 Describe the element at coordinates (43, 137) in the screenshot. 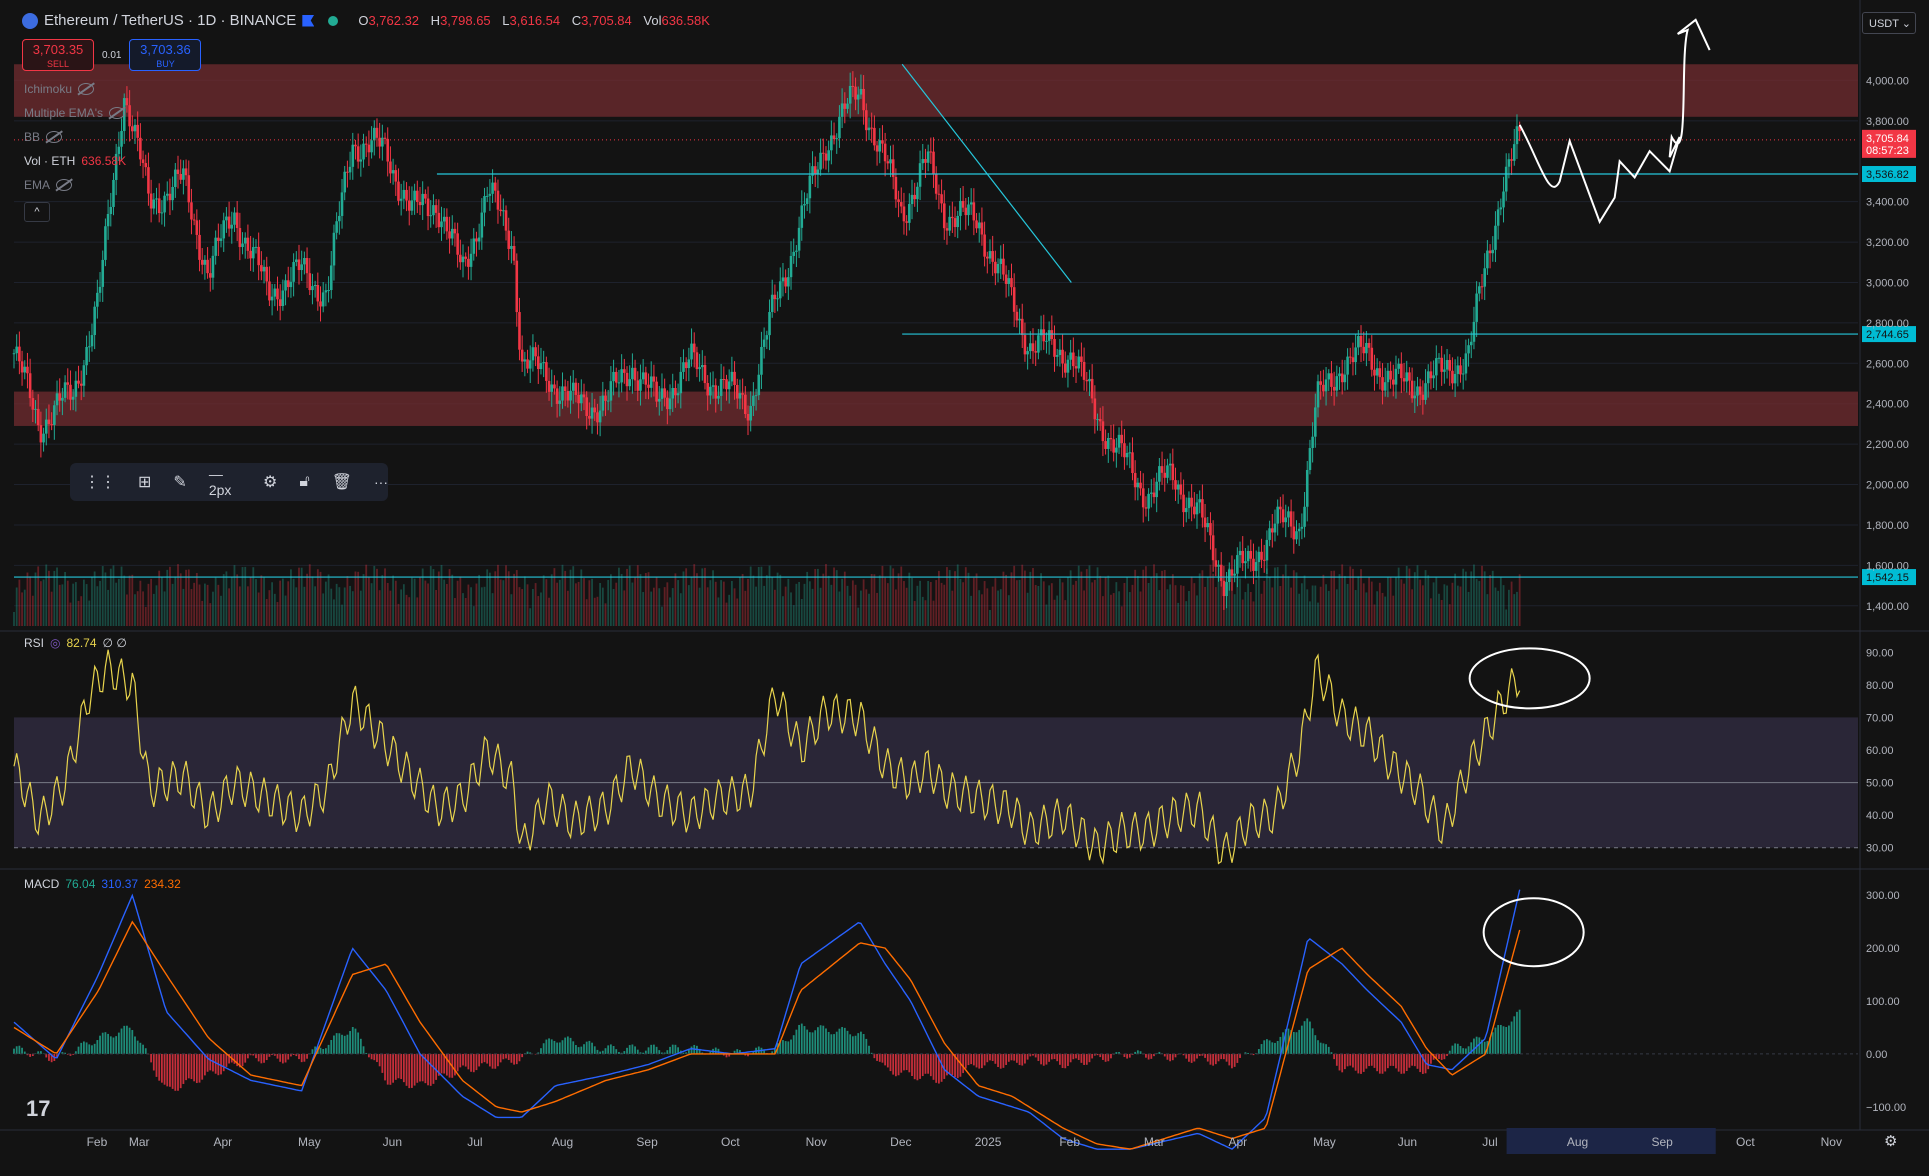

I see `indicator-bb: BB` at that location.